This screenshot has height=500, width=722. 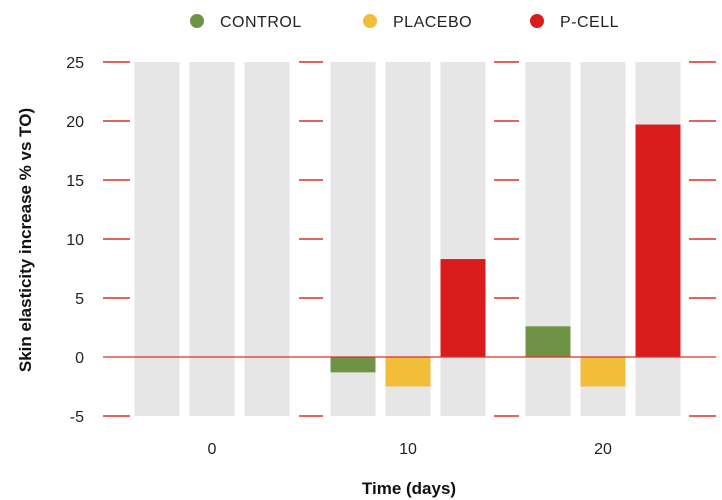 What do you see at coordinates (261, 22) in the screenshot?
I see `legend-label-control: CONTROL` at bounding box center [261, 22].